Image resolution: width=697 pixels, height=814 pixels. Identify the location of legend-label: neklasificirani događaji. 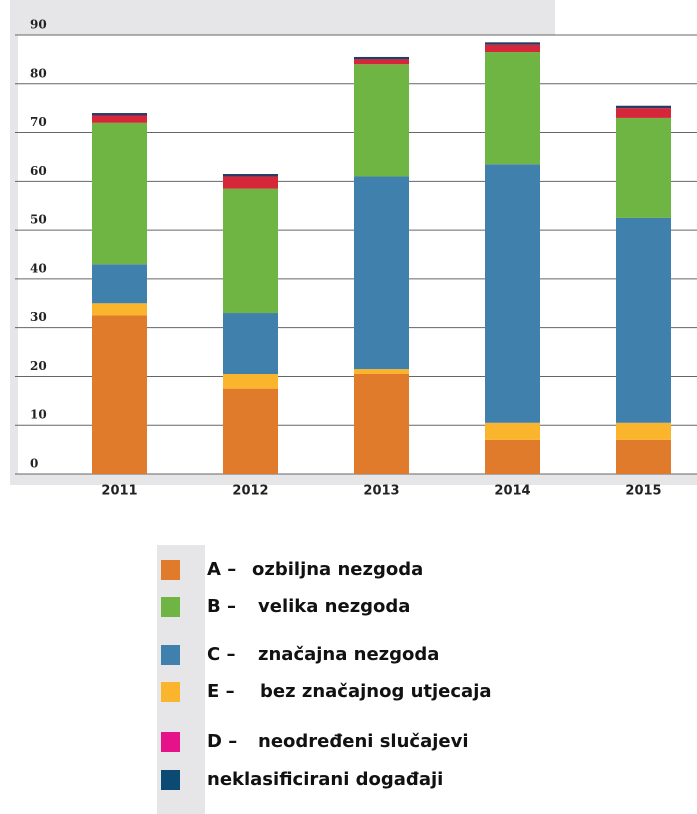
(325, 779).